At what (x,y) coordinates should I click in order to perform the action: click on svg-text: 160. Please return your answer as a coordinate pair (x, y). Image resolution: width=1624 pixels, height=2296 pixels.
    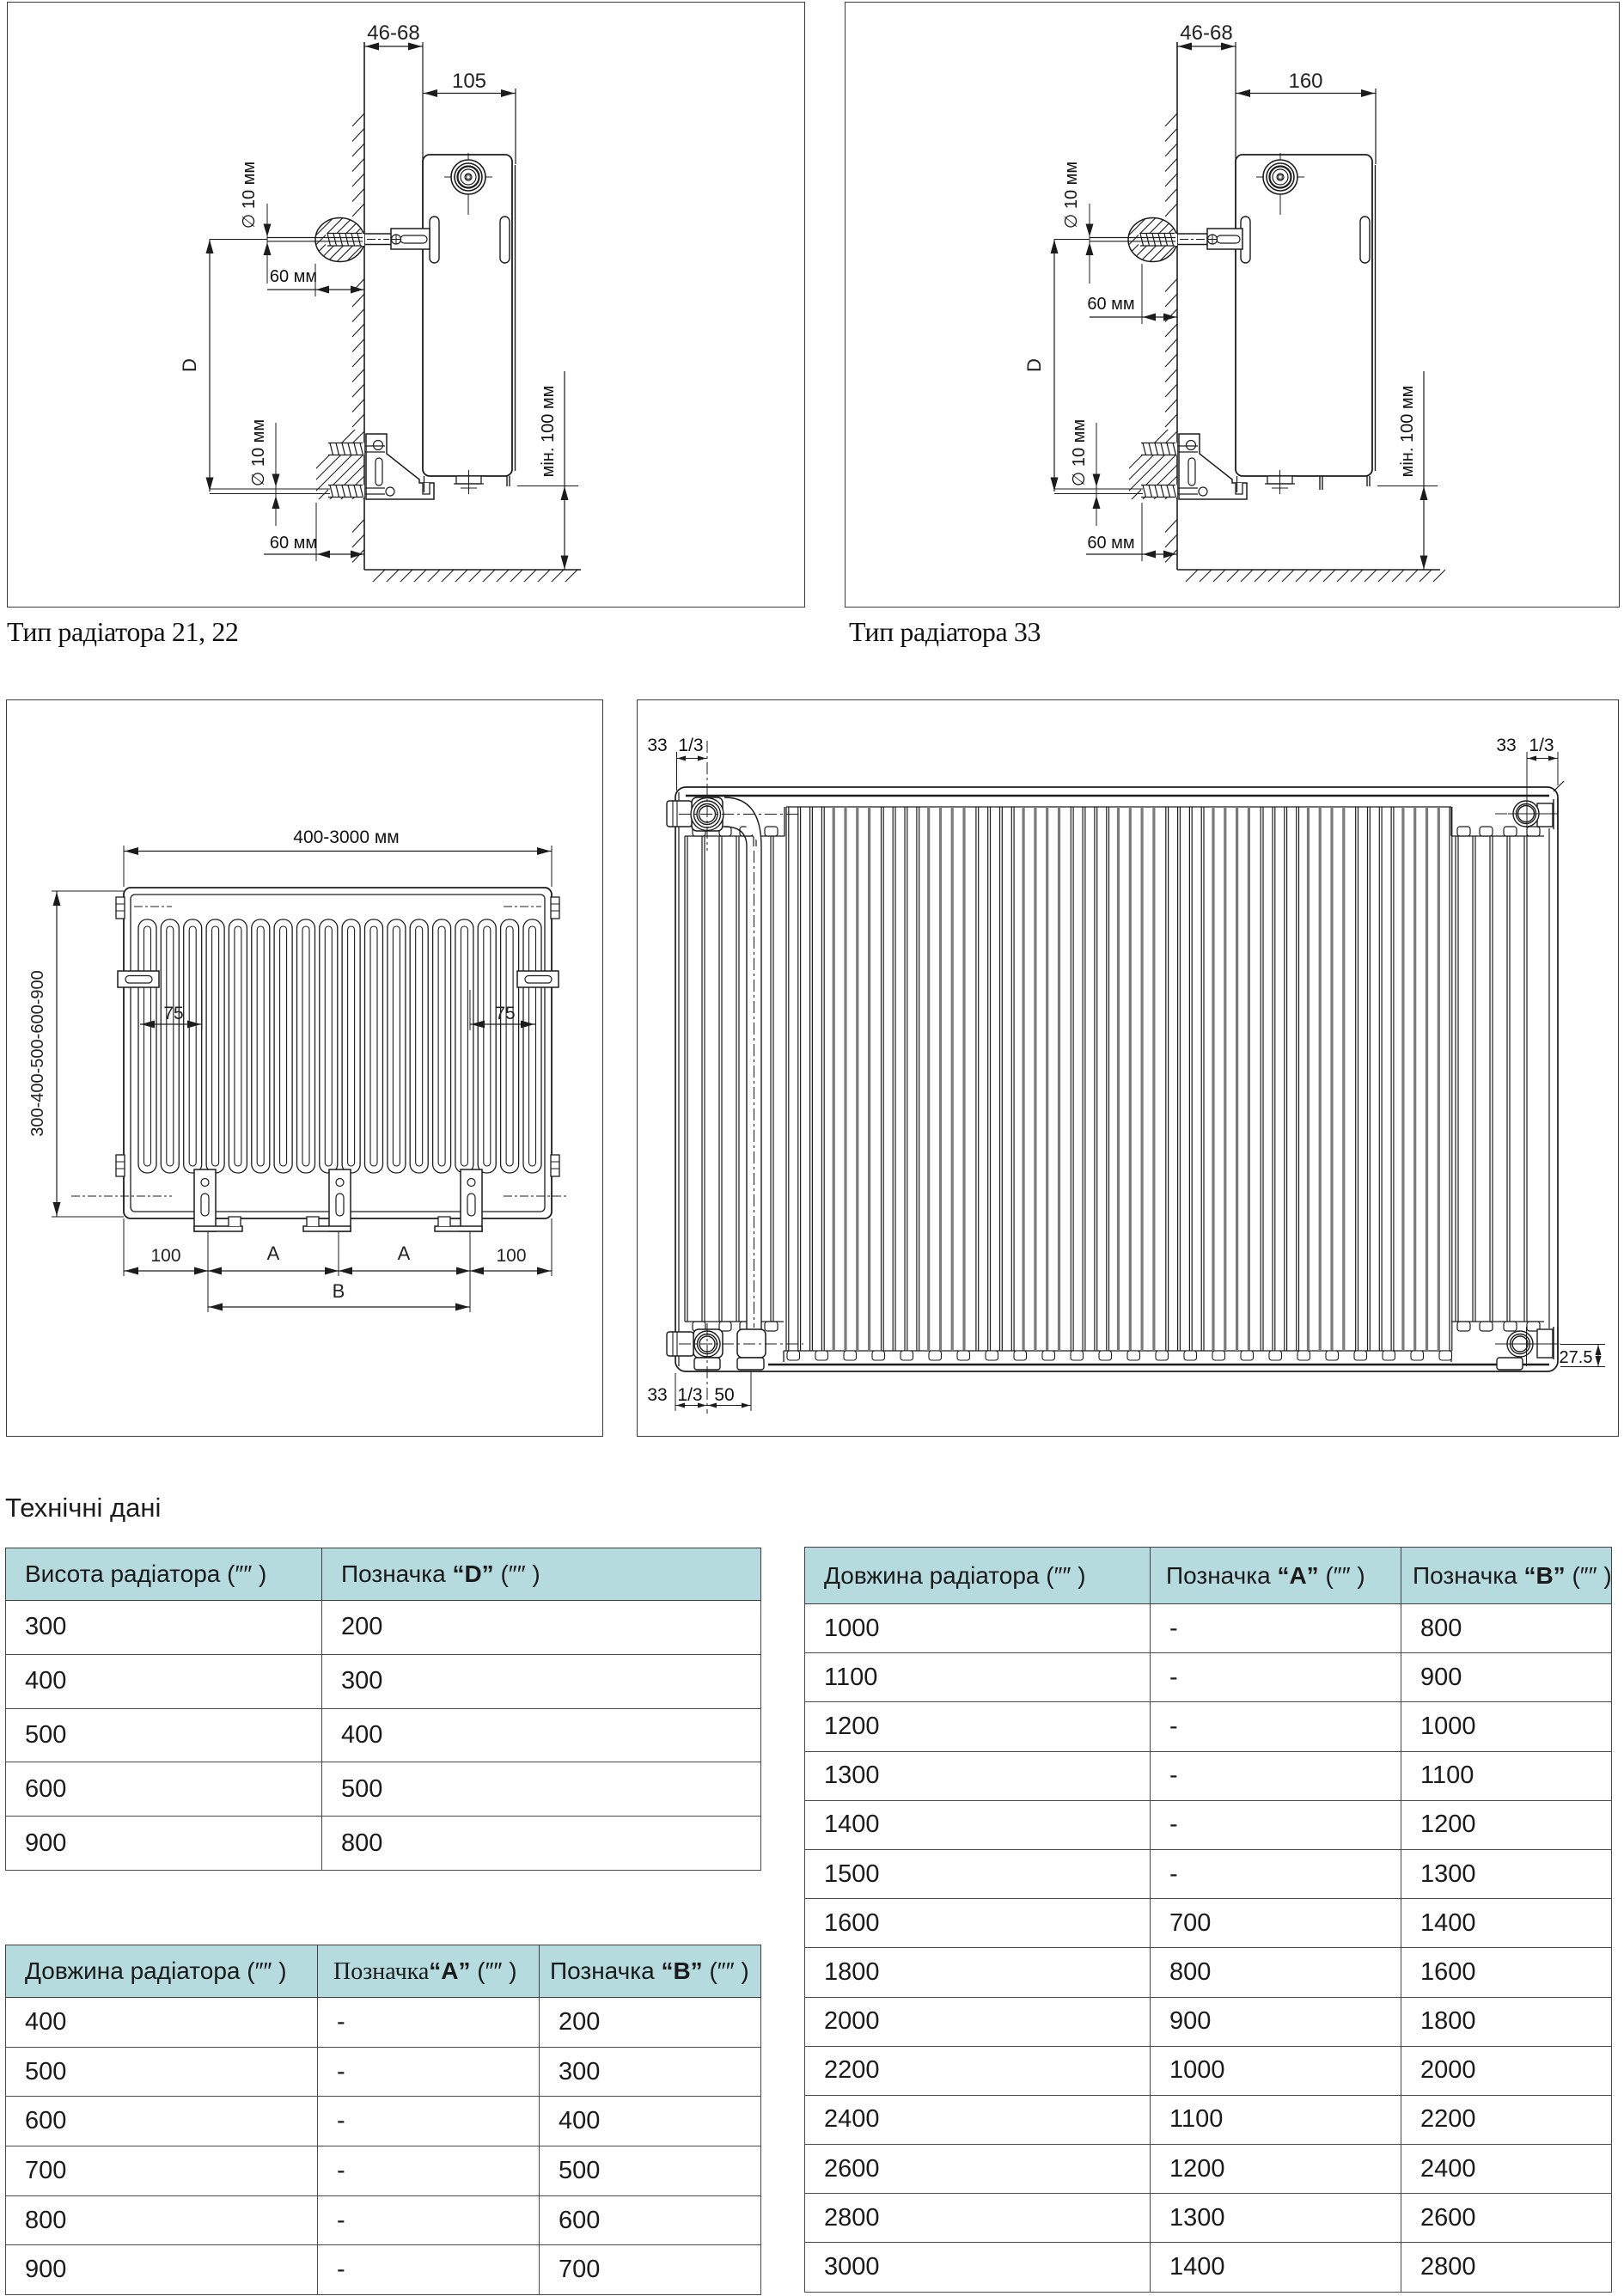
    Looking at the image, I should click on (1305, 81).